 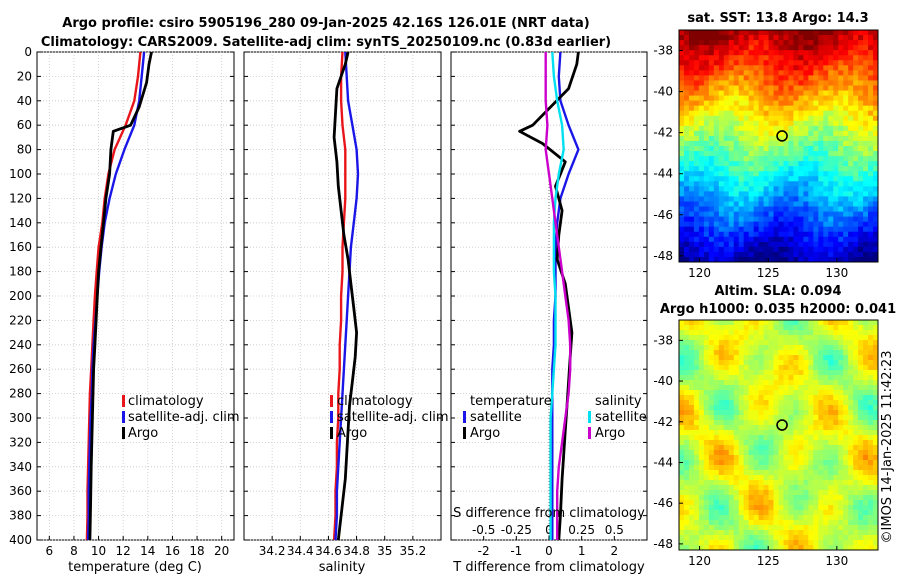 What do you see at coordinates (20, 272) in the screenshot?
I see `y-tick-label: 180` at bounding box center [20, 272].